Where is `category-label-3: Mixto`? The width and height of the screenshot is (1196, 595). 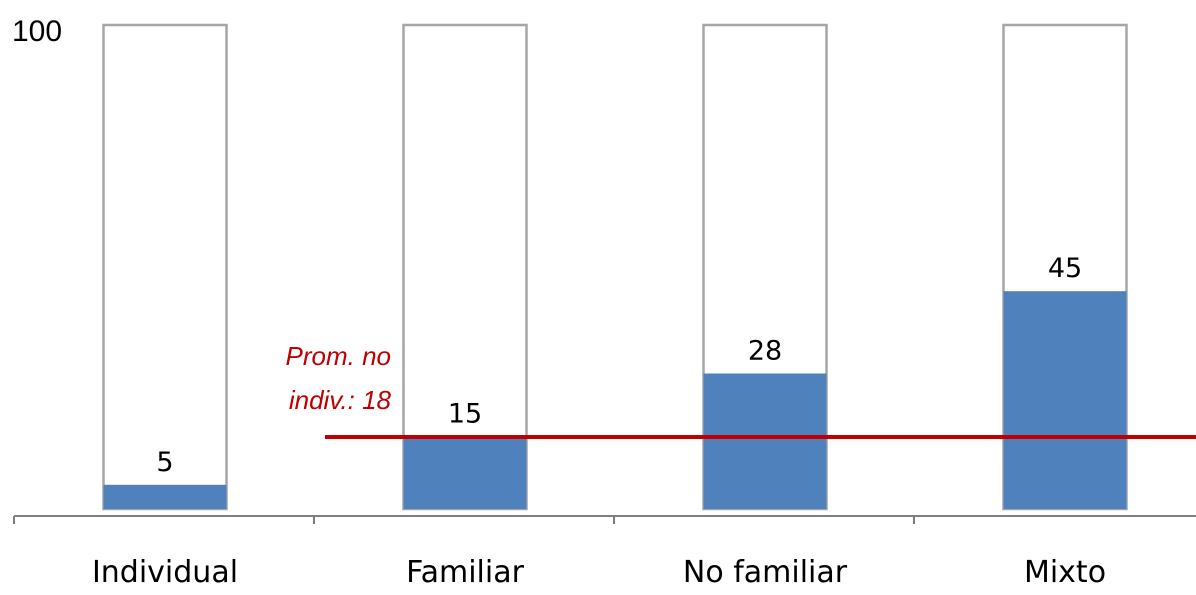 category-label-3: Mixto is located at coordinates (1065, 572).